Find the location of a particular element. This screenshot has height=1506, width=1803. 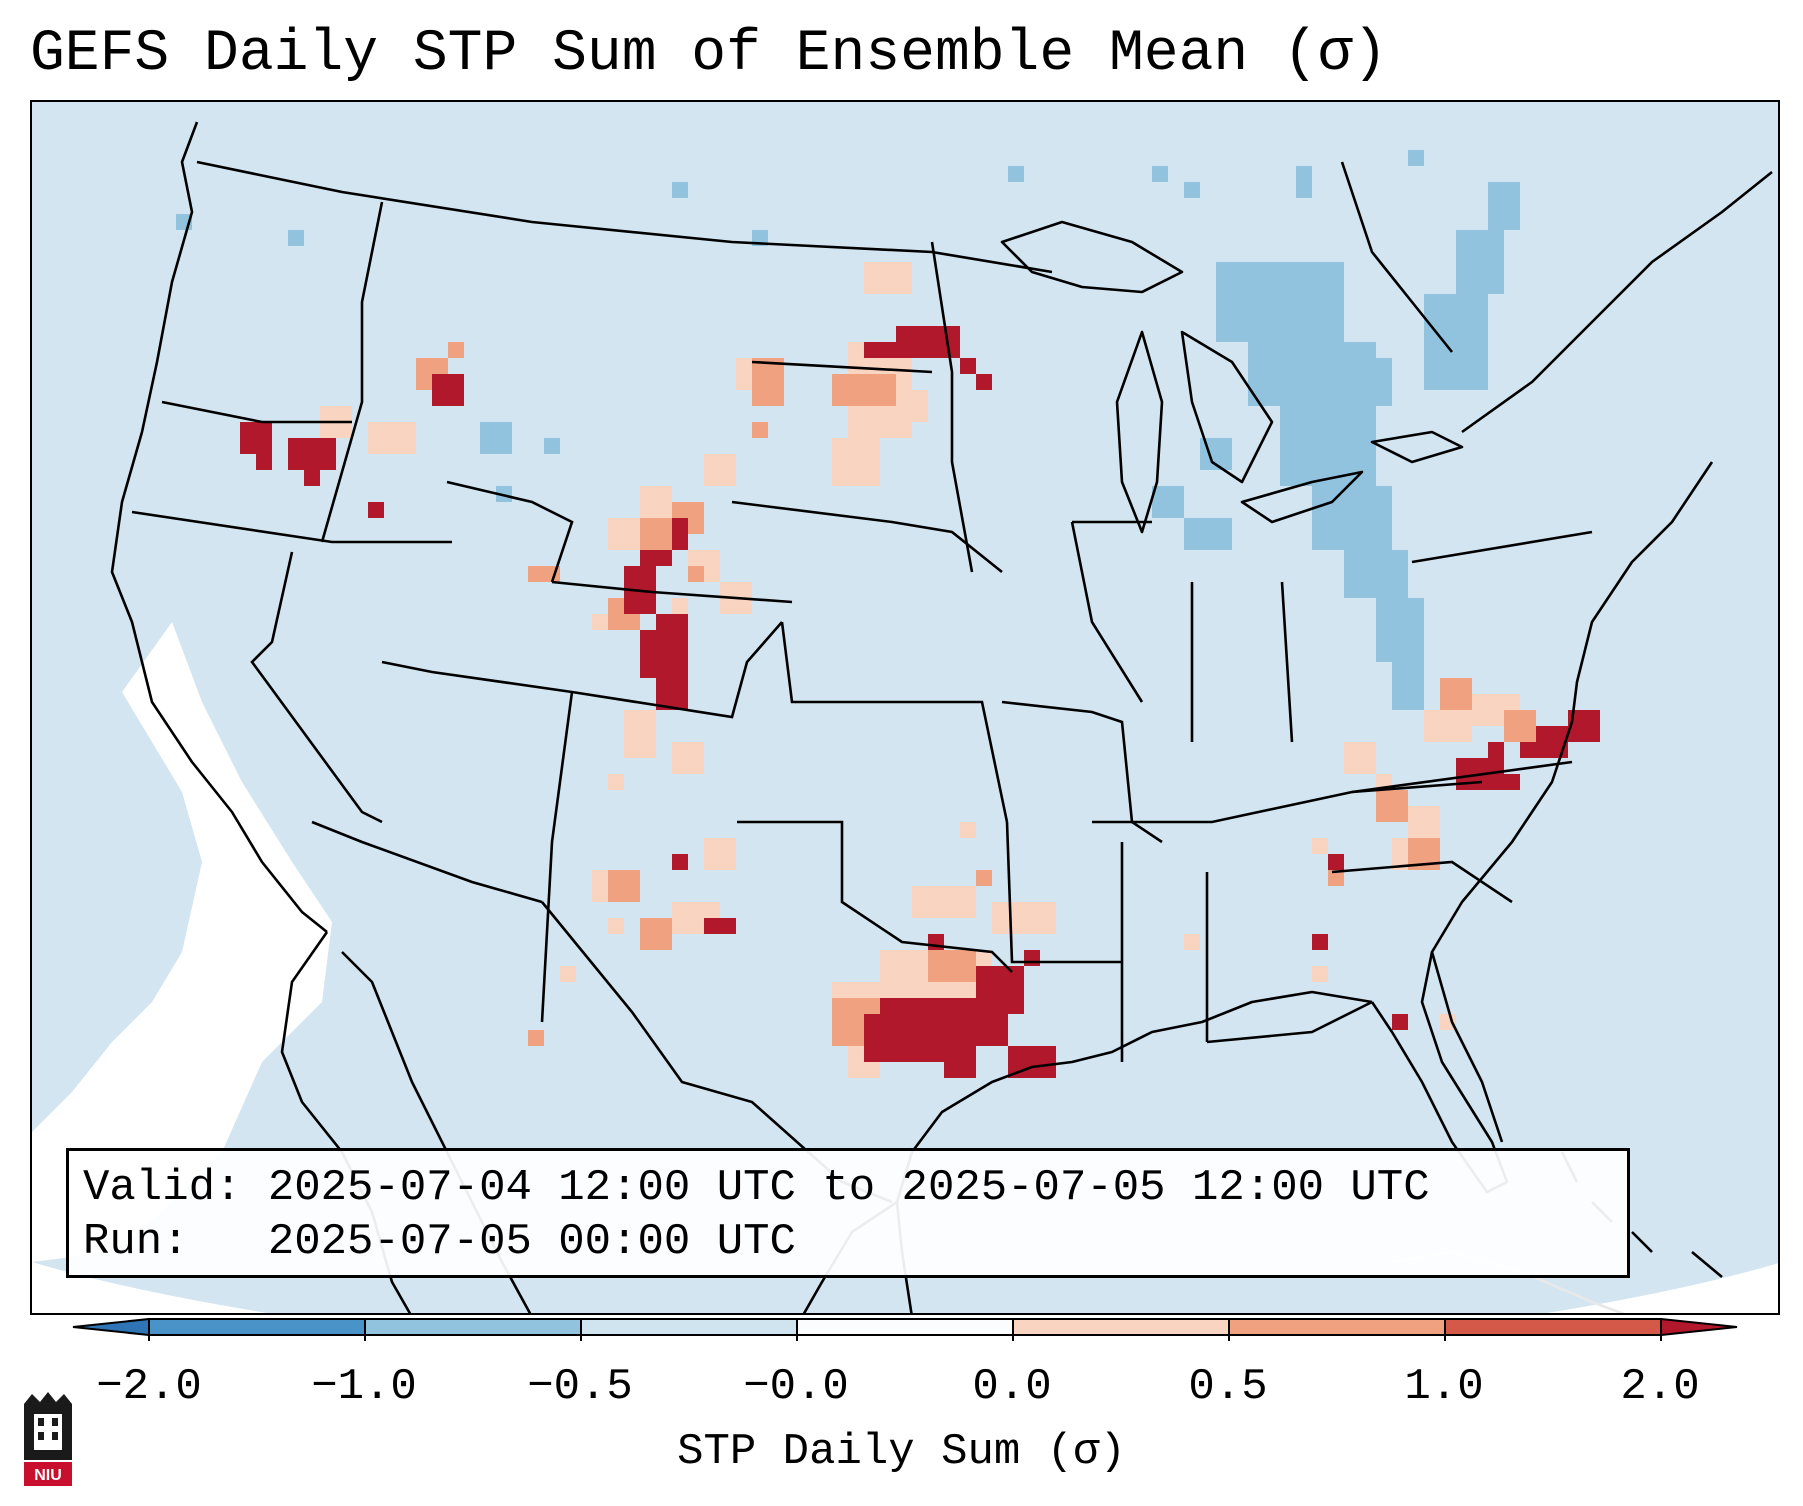

colorbar is located at coordinates (905, 1329).